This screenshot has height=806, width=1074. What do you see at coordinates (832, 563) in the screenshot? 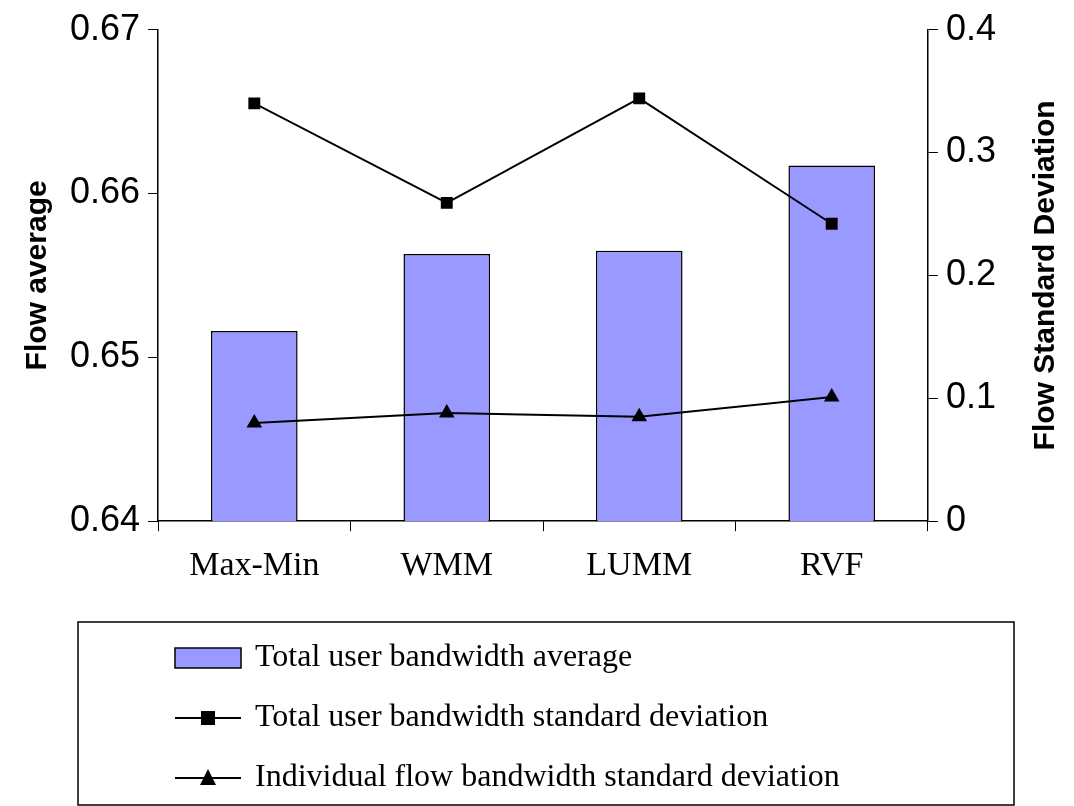
I see `x-tick-label: RVF` at bounding box center [832, 563].